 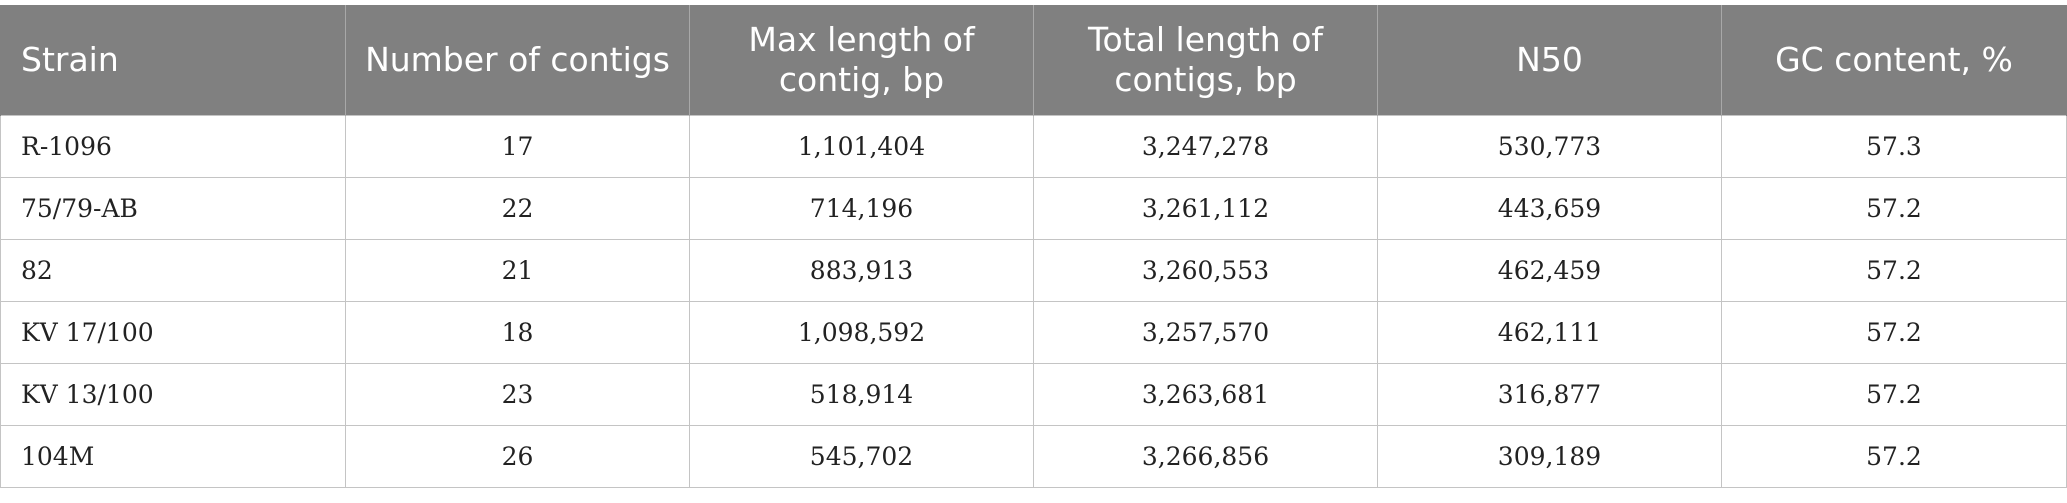 I want to click on cell-n50: 462,459, so click(x=1549, y=270).